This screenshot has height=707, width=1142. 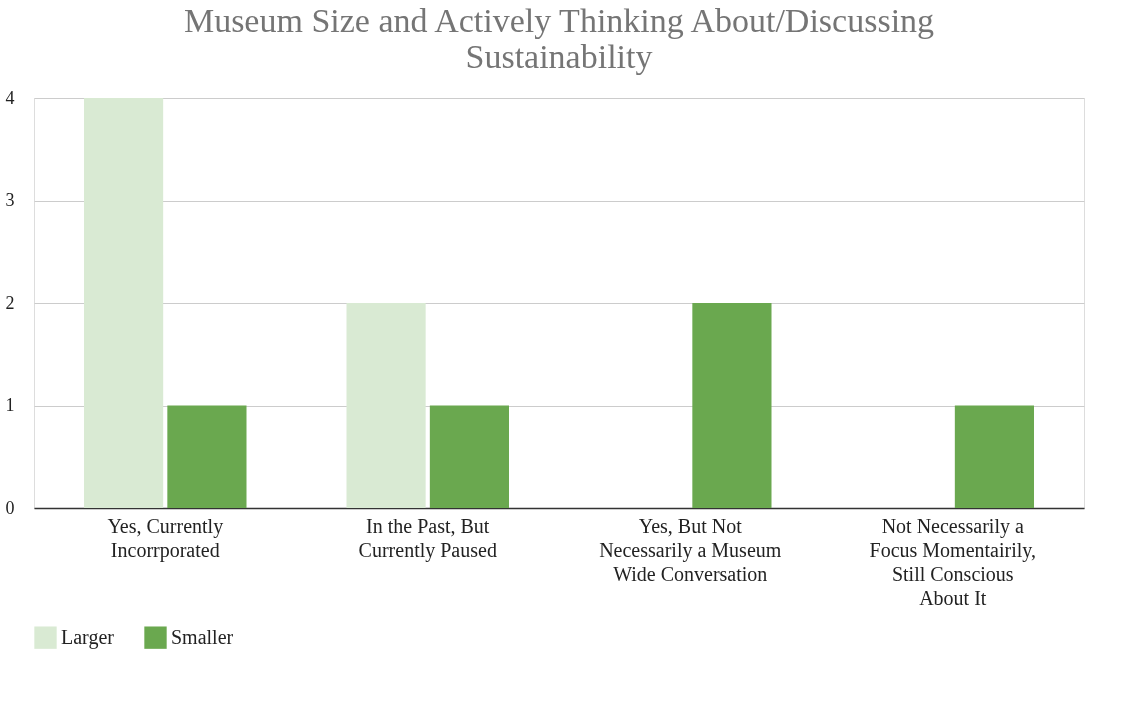 What do you see at coordinates (427, 538) in the screenshot?
I see `x-tick-label: In the Past, But Currently Paused` at bounding box center [427, 538].